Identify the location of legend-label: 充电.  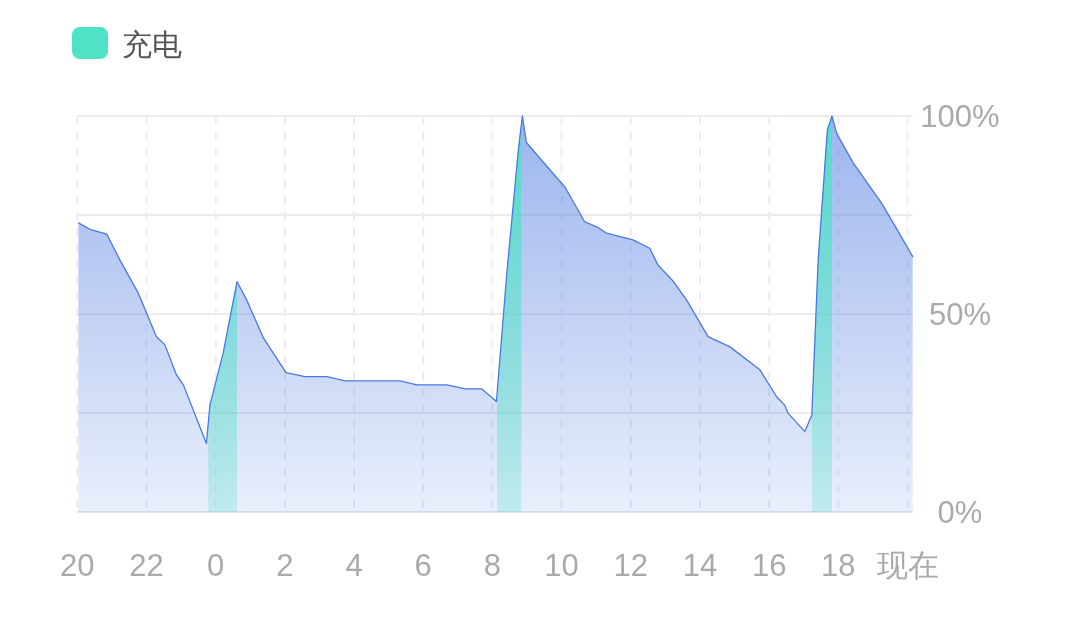
(152, 44).